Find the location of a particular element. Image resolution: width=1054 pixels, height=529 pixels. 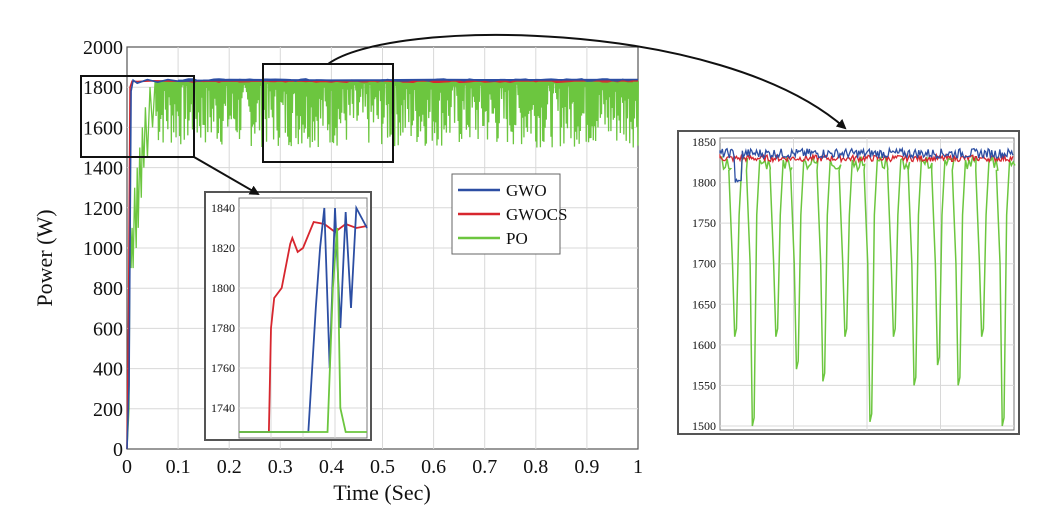

main-y-tick-label: 1800 is located at coordinates (103, 88).